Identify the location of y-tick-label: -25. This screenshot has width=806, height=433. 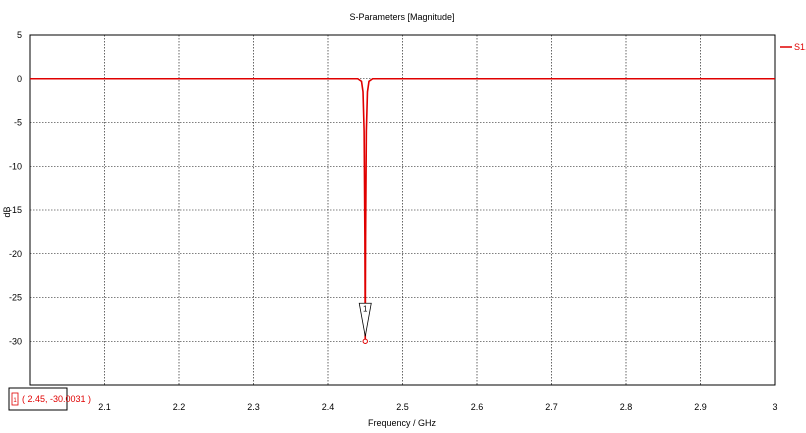
(15, 298).